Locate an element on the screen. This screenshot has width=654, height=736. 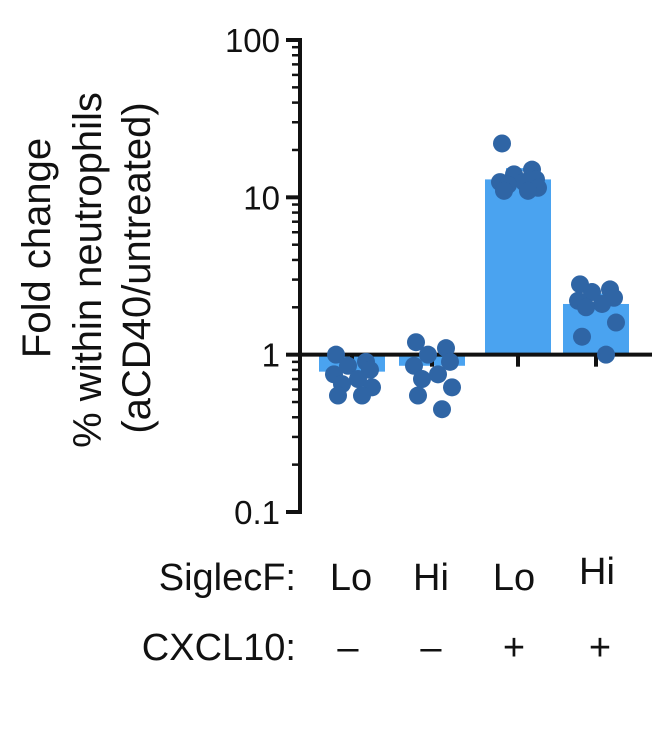
y-axis-title-line-2: % within neutrophils is located at coordinates (88, 270).